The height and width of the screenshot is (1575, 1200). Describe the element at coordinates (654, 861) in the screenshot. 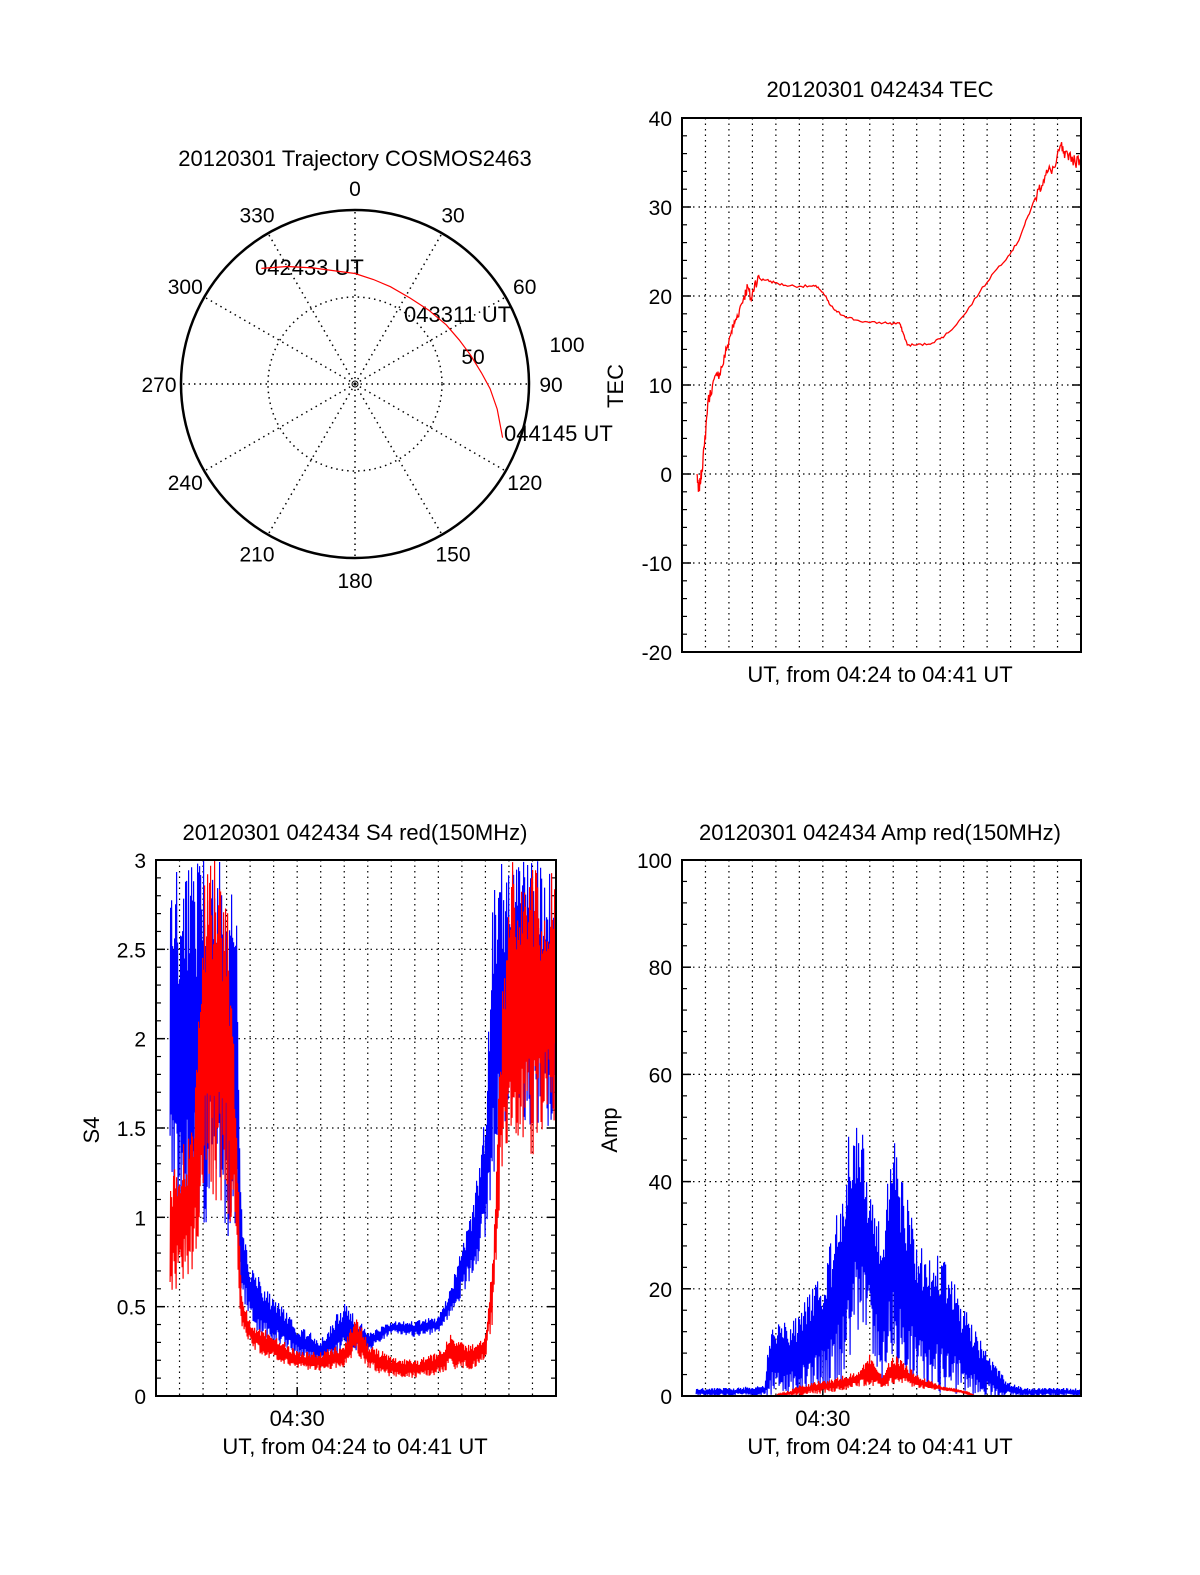

I see `amp-ytick-label: 100` at that location.